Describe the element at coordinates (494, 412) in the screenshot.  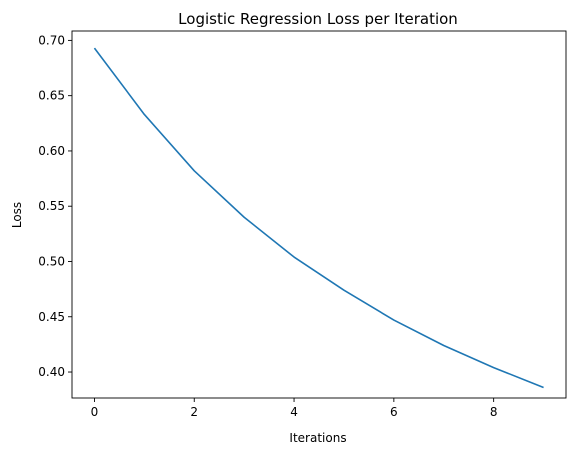
I see `x-tick-label: 8` at that location.